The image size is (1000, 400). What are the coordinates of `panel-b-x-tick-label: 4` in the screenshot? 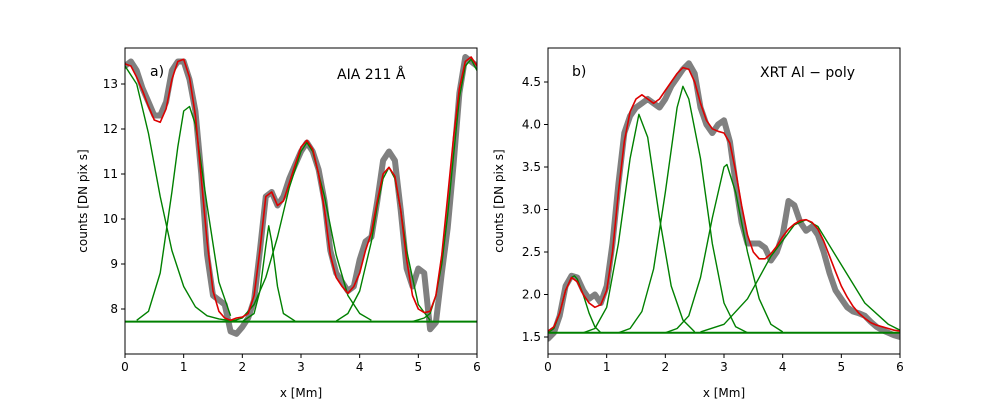 It's located at (783, 367).